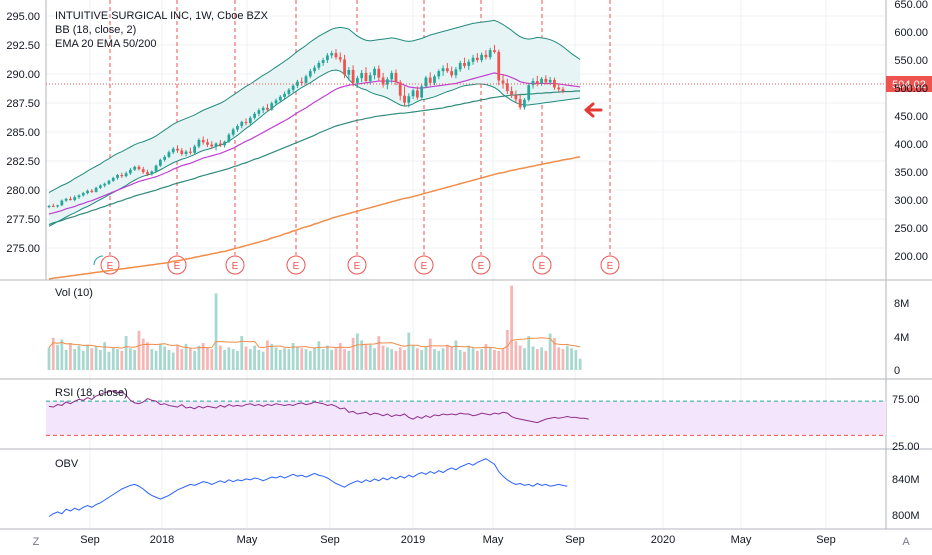 This screenshot has width=932, height=555. I want to click on auto-scale-button: A, so click(906, 541).